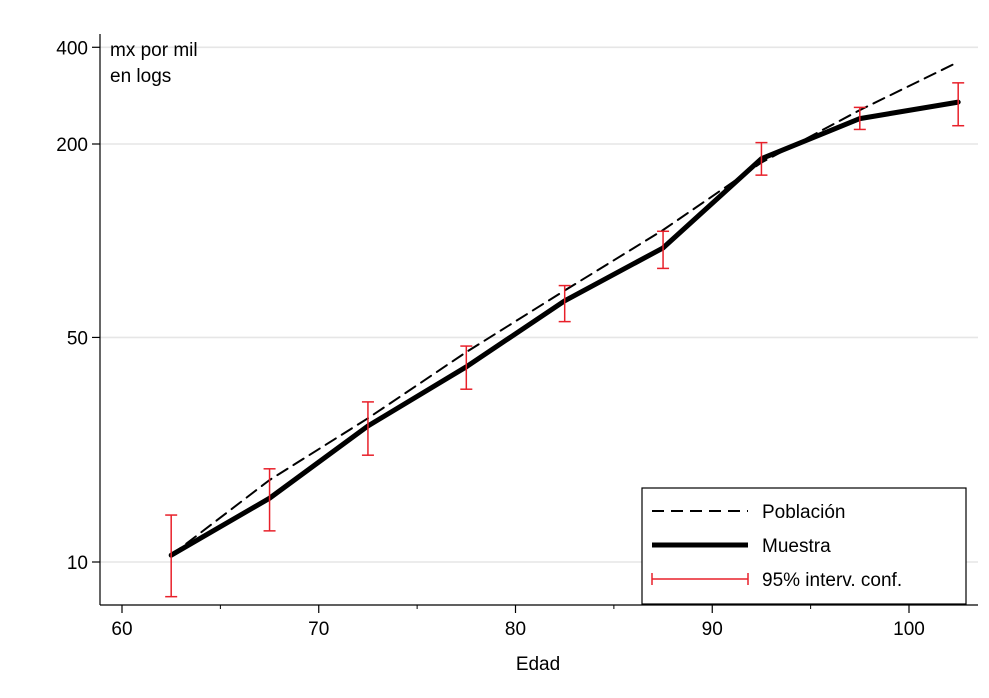 The height and width of the screenshot is (698, 989). Describe the element at coordinates (832, 580) in the screenshot. I see `legend-label-ci: 95% interv. conf.` at that location.